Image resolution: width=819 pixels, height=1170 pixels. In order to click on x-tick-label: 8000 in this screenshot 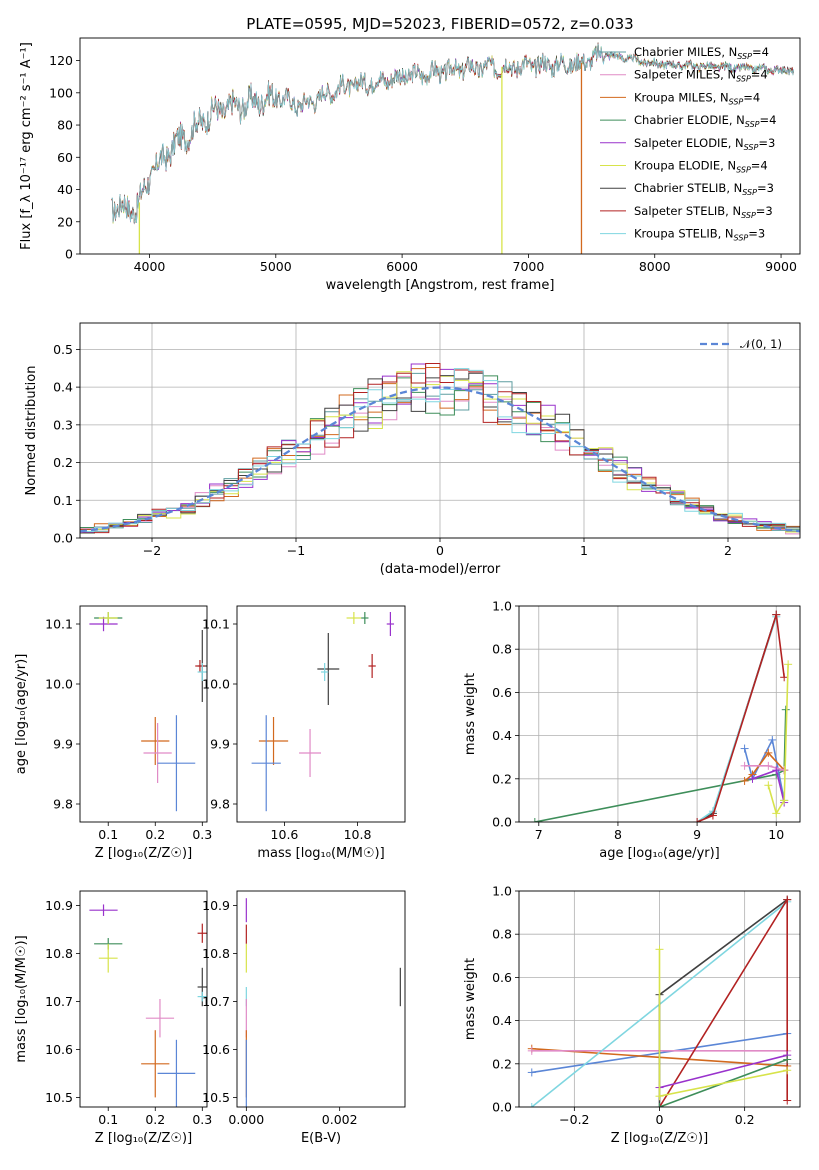, I will do `click(655, 266)`.